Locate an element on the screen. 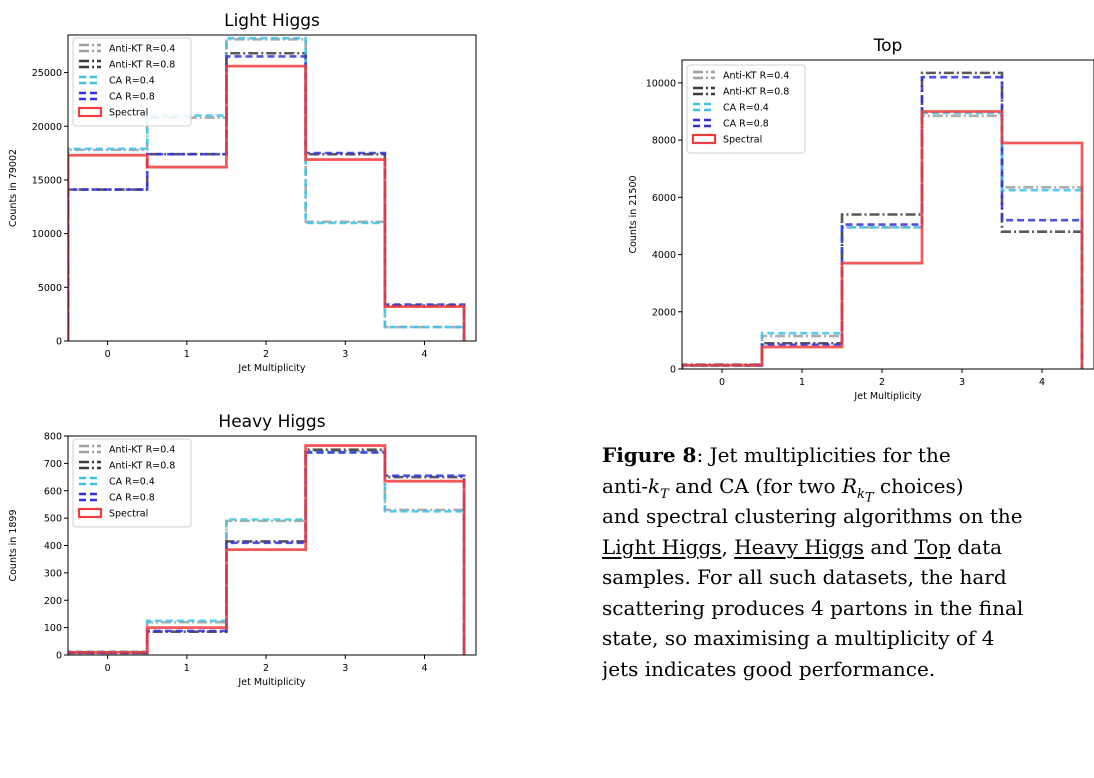  y-tick-label: 2000 is located at coordinates (664, 312).